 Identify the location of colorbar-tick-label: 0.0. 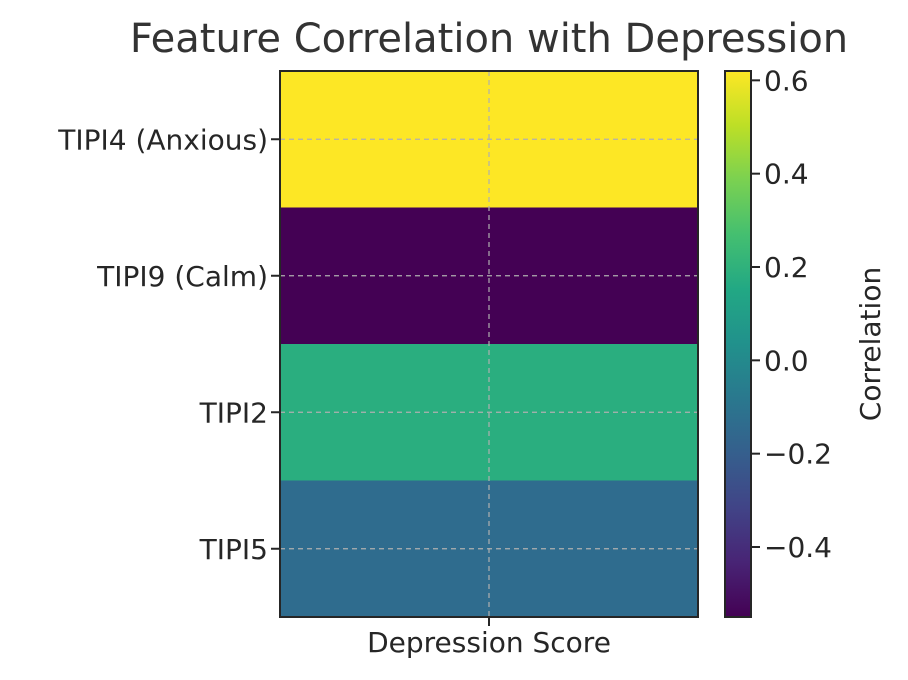
(786, 360).